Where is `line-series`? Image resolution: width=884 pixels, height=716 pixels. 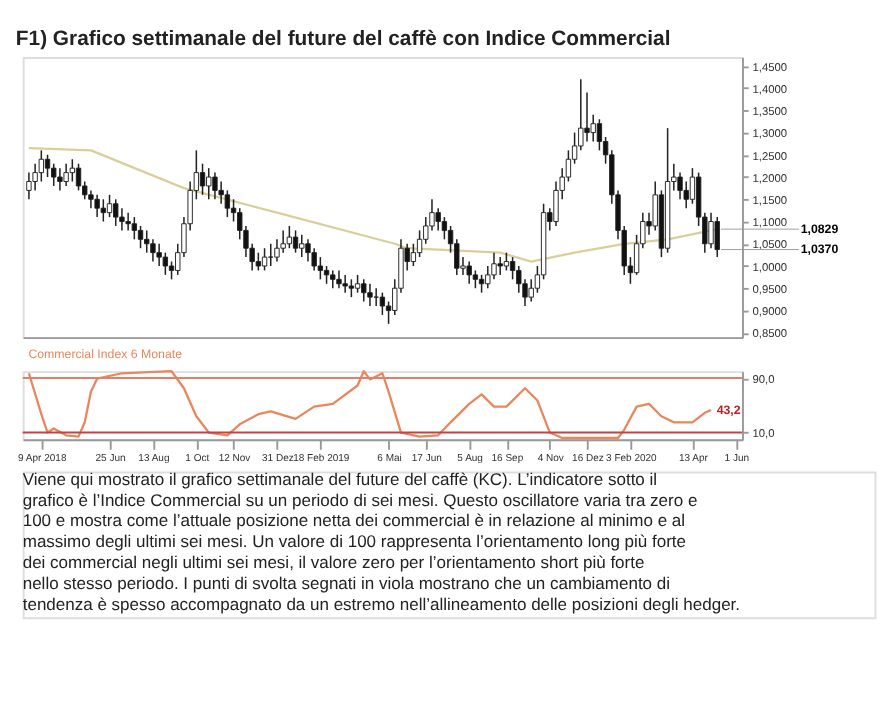 line-series is located at coordinates (370, 405).